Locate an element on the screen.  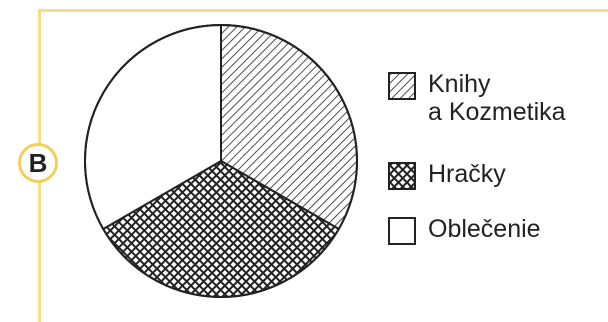
legend-swatch-blank is located at coordinates (402, 231).